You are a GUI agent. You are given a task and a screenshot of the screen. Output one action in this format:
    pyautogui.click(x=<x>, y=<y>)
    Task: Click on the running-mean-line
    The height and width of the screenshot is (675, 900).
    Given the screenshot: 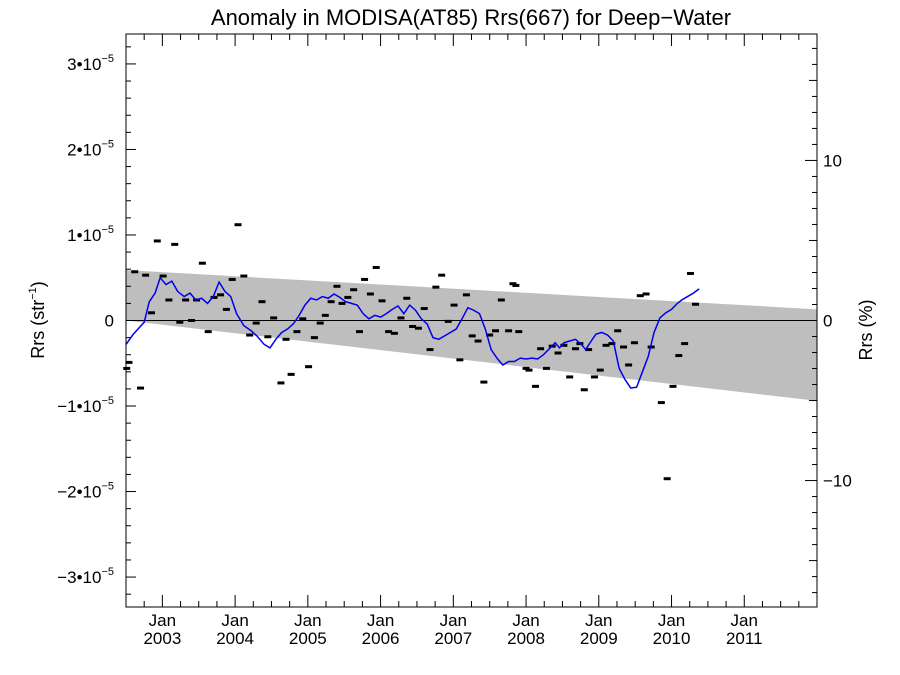 What is the action you would take?
    pyautogui.click(x=412, y=332)
    